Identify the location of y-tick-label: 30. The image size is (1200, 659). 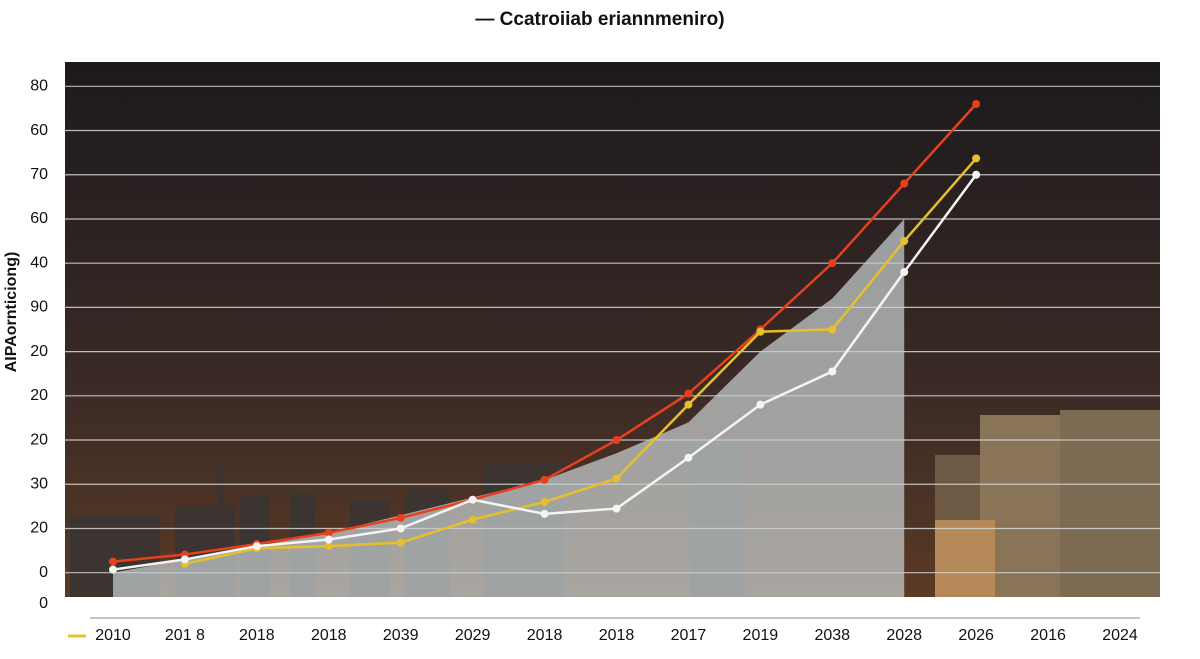
(39, 483).